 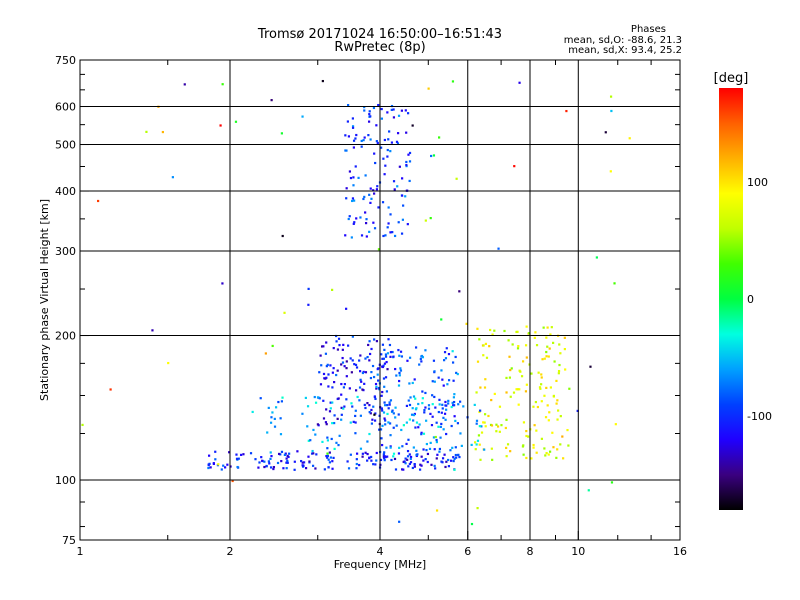 What do you see at coordinates (354, 380) in the screenshot?
I see `cluster-f1-o-trace` at bounding box center [354, 380].